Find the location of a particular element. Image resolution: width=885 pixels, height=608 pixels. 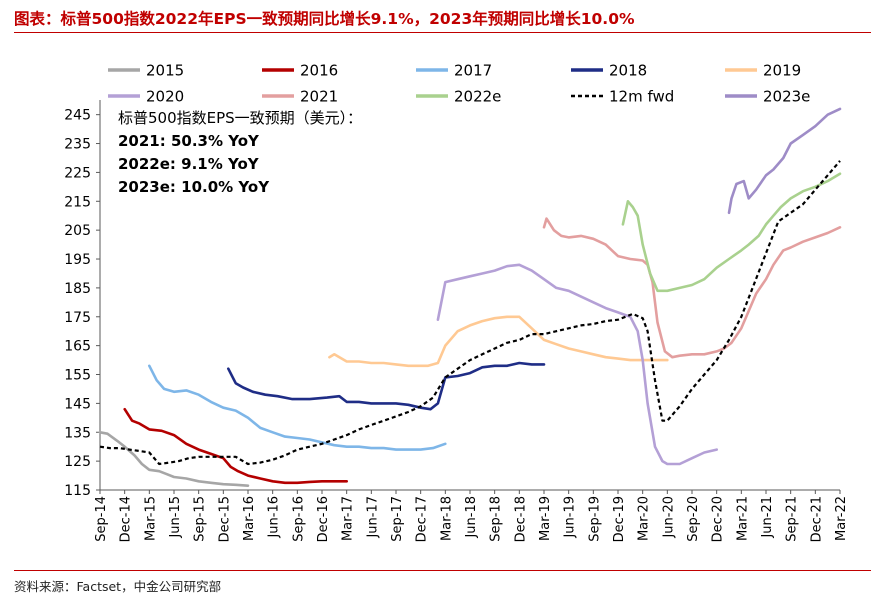

series-line-2017 is located at coordinates (297, 407).